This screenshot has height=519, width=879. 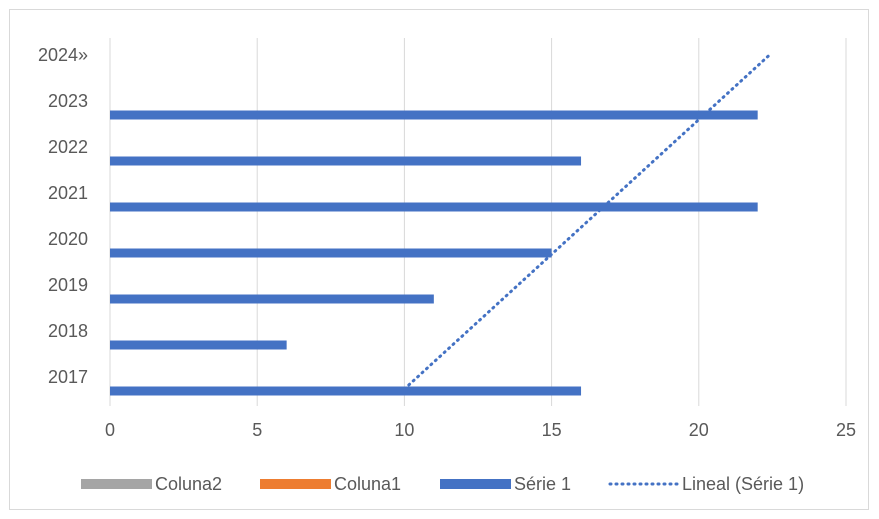 I want to click on legend-label: Série 1, so click(x=542, y=484).